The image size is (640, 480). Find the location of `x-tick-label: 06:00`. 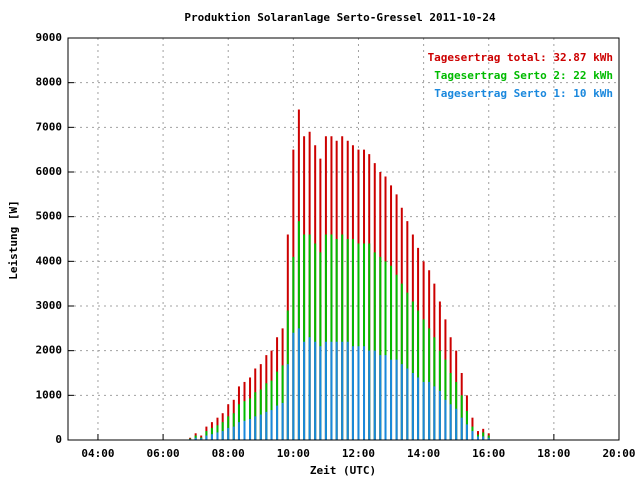

x-tick-label: 06:00 is located at coordinates (163, 453).